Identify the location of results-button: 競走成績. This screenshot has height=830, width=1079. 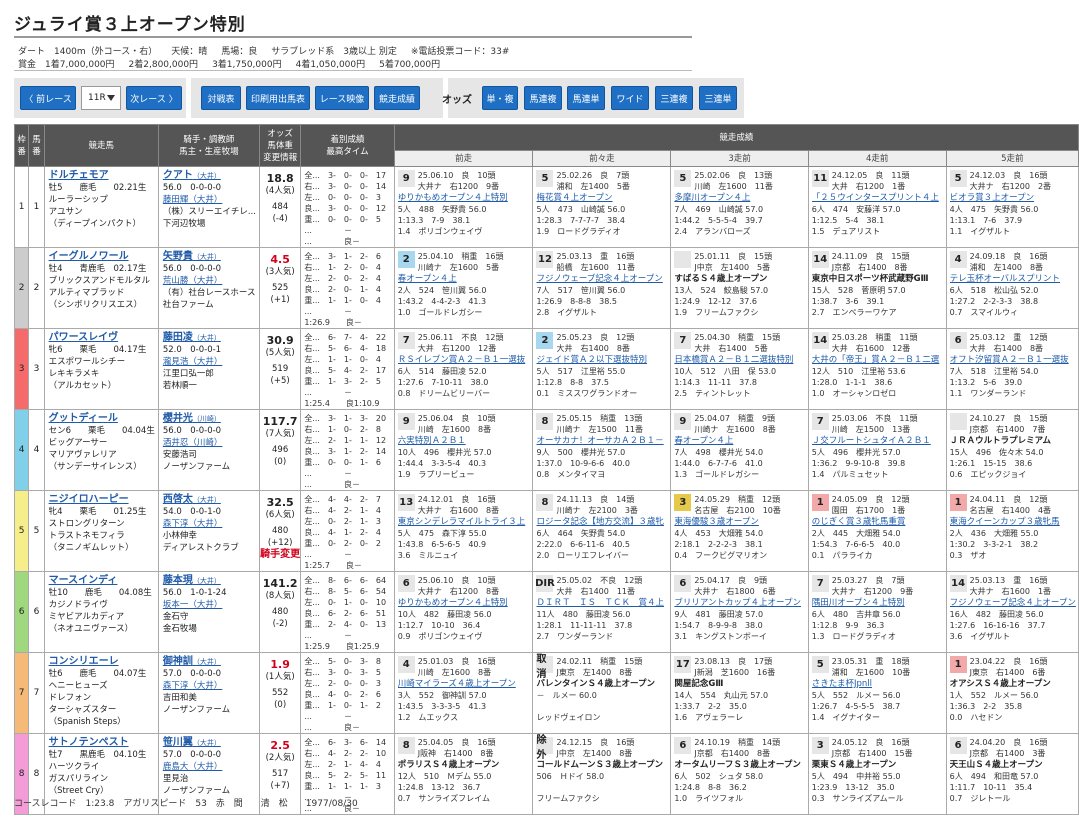
(397, 98).